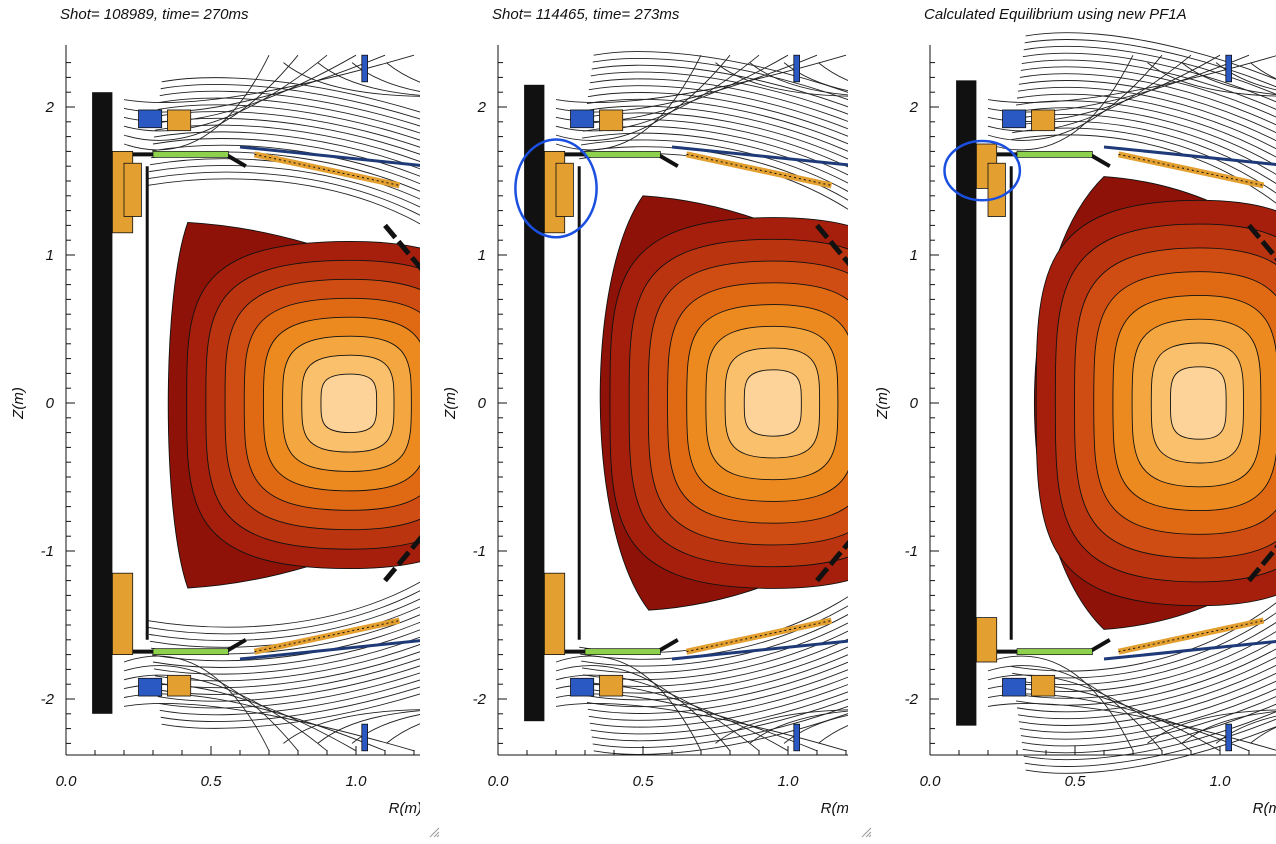 This screenshot has height=844, width=1276. I want to click on x-tick-label: 1.0, so click(789, 781).